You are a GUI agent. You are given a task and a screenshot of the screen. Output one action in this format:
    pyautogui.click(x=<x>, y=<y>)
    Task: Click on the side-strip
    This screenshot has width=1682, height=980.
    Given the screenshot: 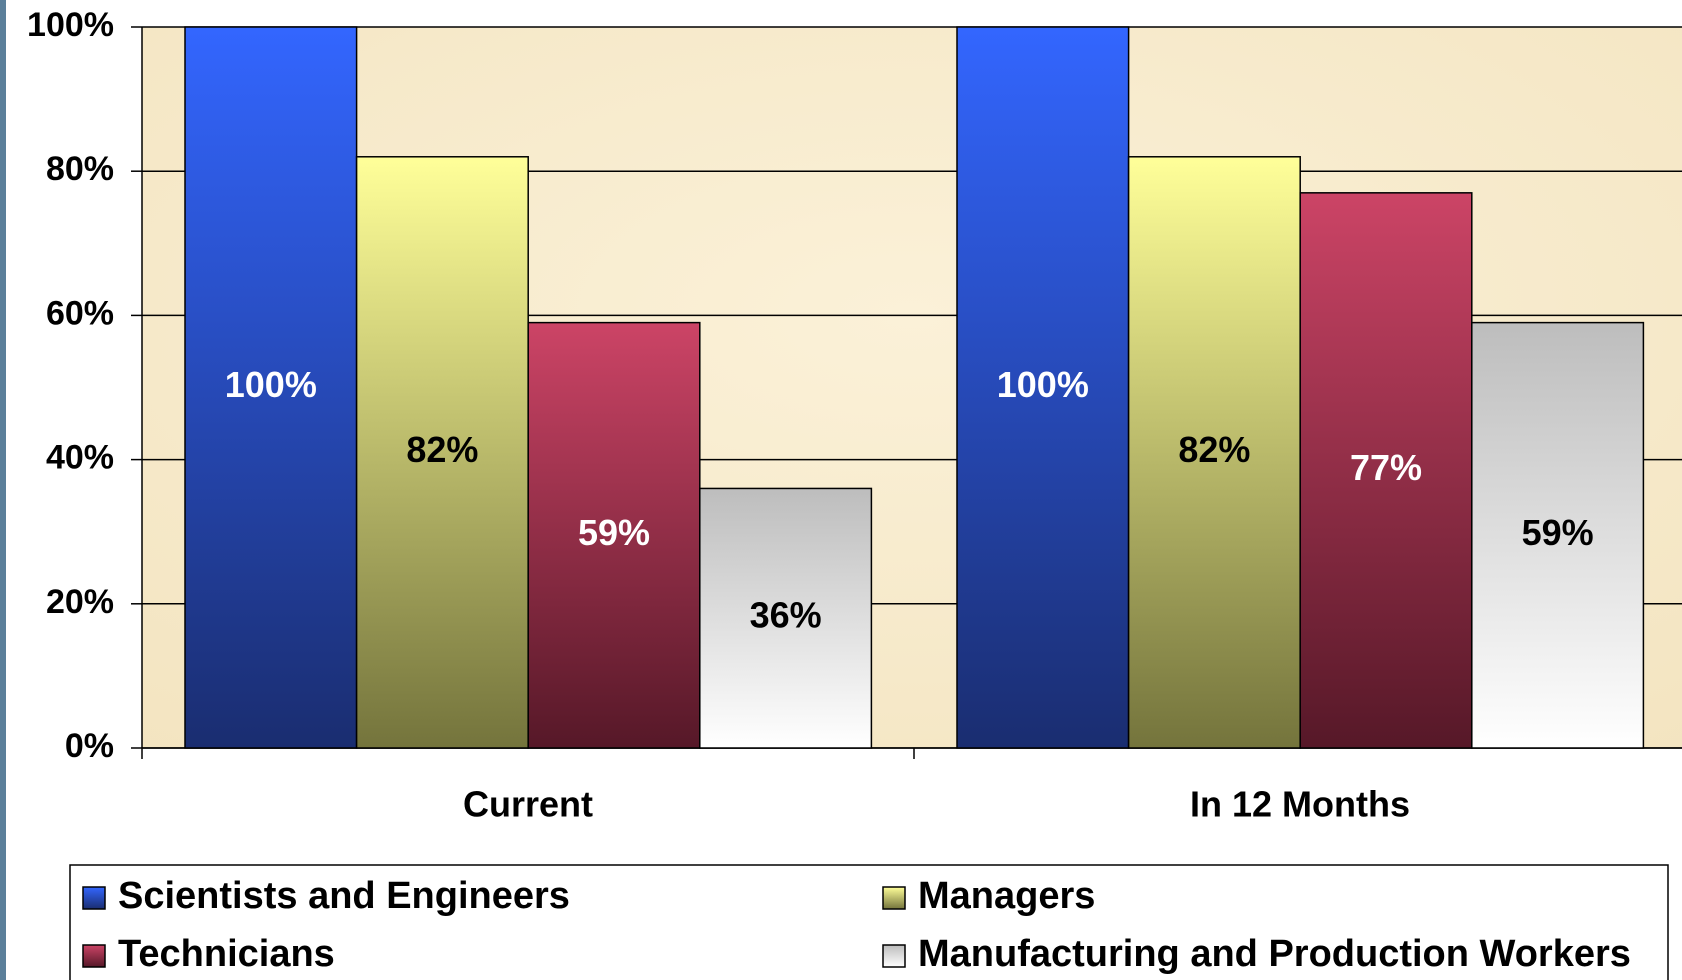 What is the action you would take?
    pyautogui.click(x=3, y=490)
    